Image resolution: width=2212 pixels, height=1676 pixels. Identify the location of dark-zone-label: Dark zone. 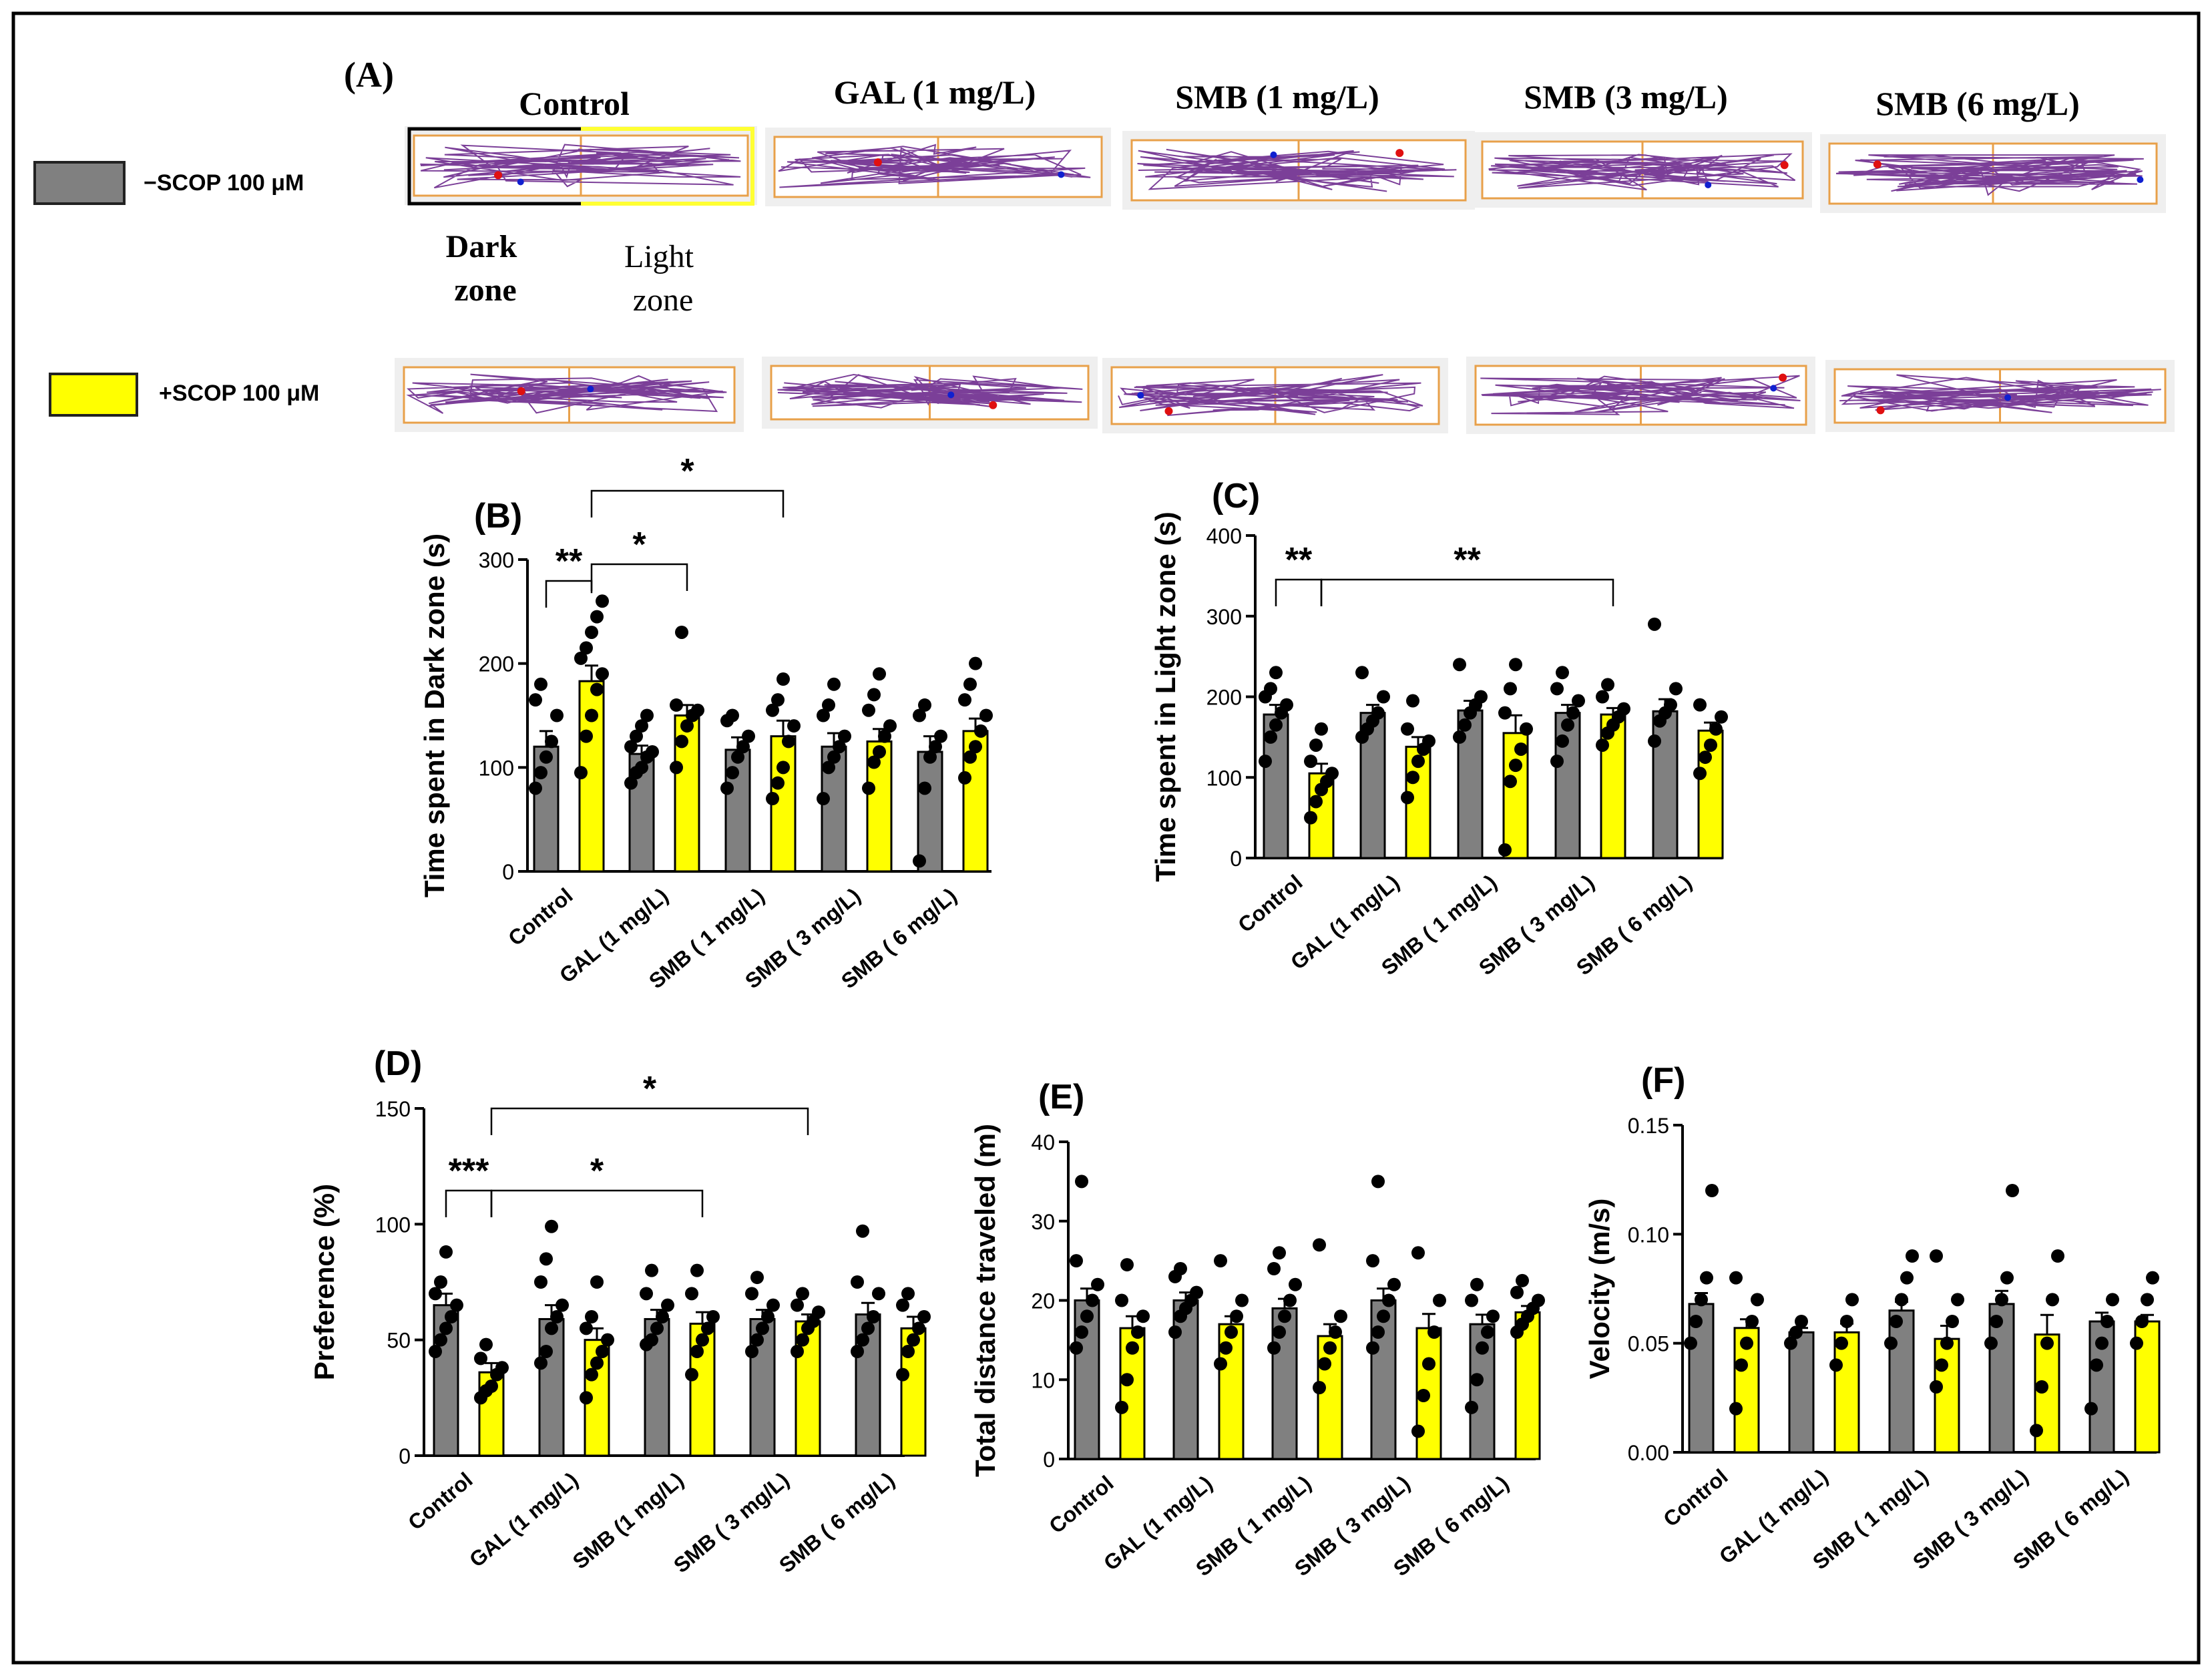
(485, 268).